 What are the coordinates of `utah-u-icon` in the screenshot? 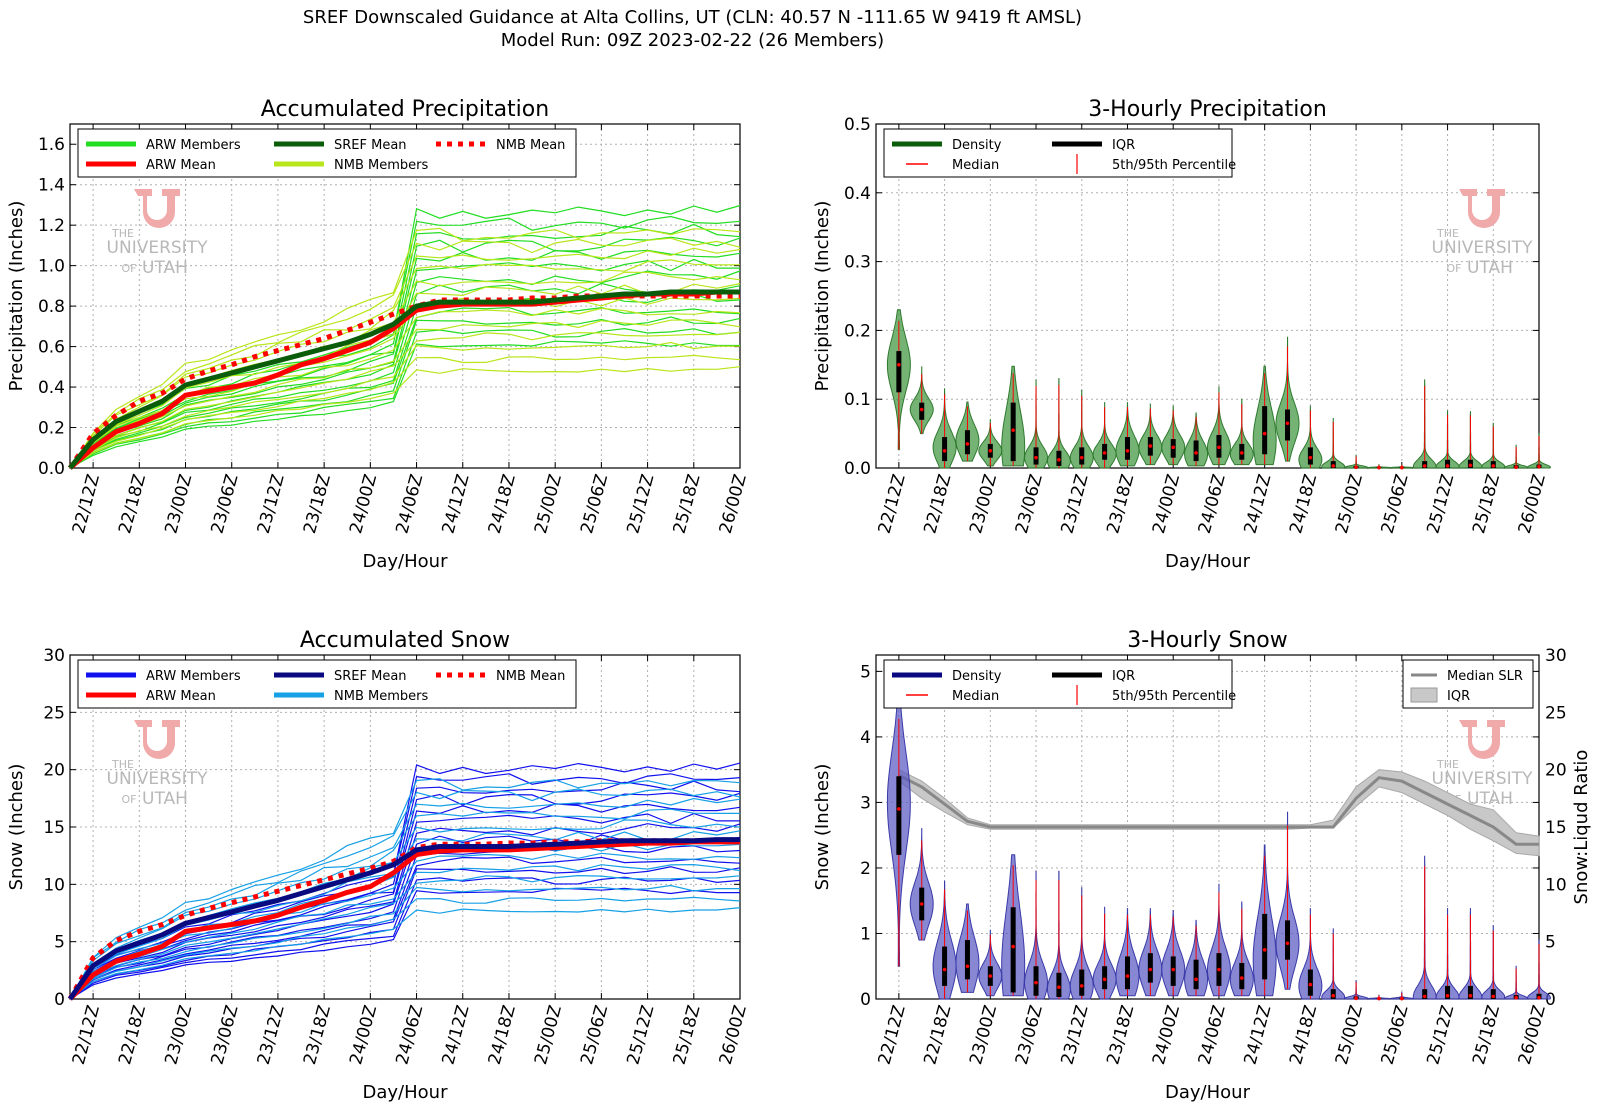 It's located at (157, 739).